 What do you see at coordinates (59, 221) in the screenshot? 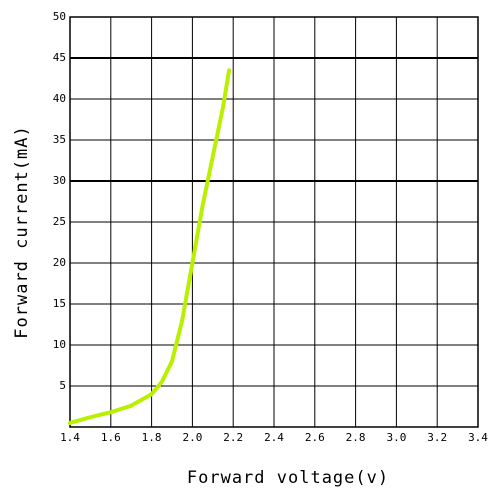
I see `y-tick-label: 25` at bounding box center [59, 221].